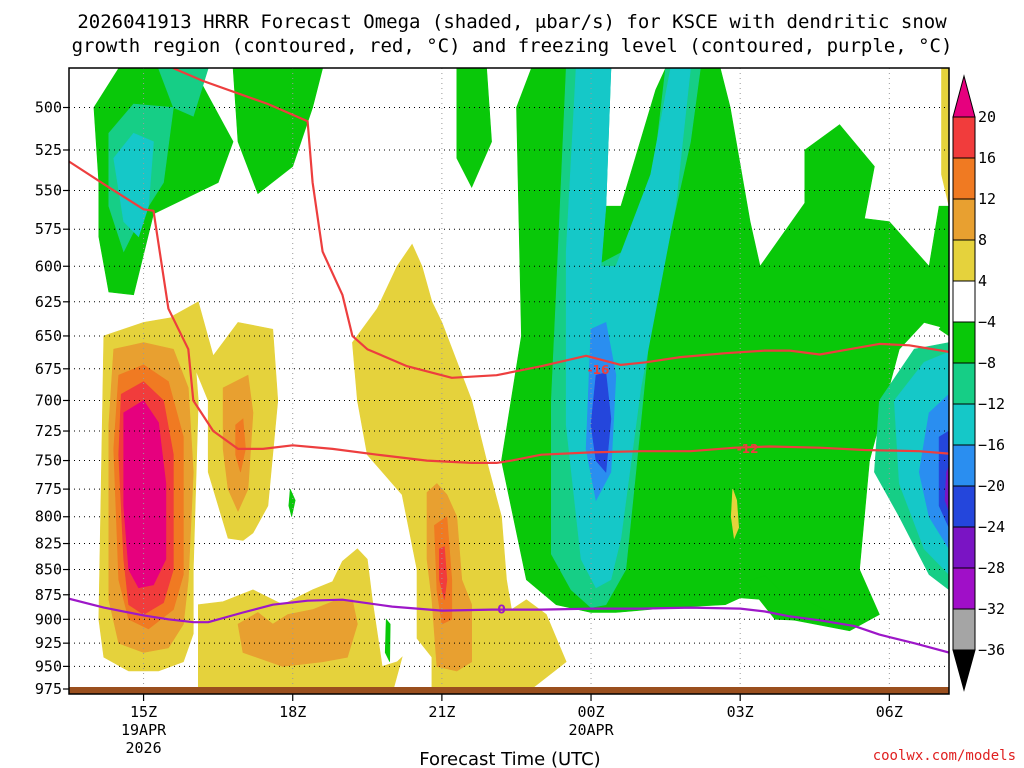 The image size is (1024, 768). Describe the element at coordinates (48, 431) in the screenshot. I see `y-tick-label: 725` at that location.